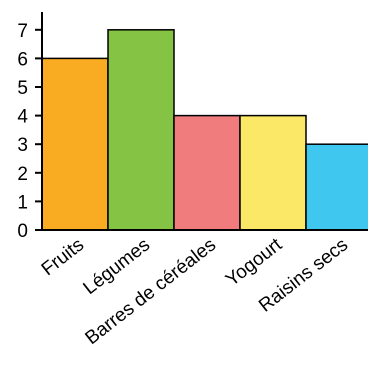 This screenshot has width=368, height=381. I want to click on y-tick-label-6: 6, so click(22, 59).